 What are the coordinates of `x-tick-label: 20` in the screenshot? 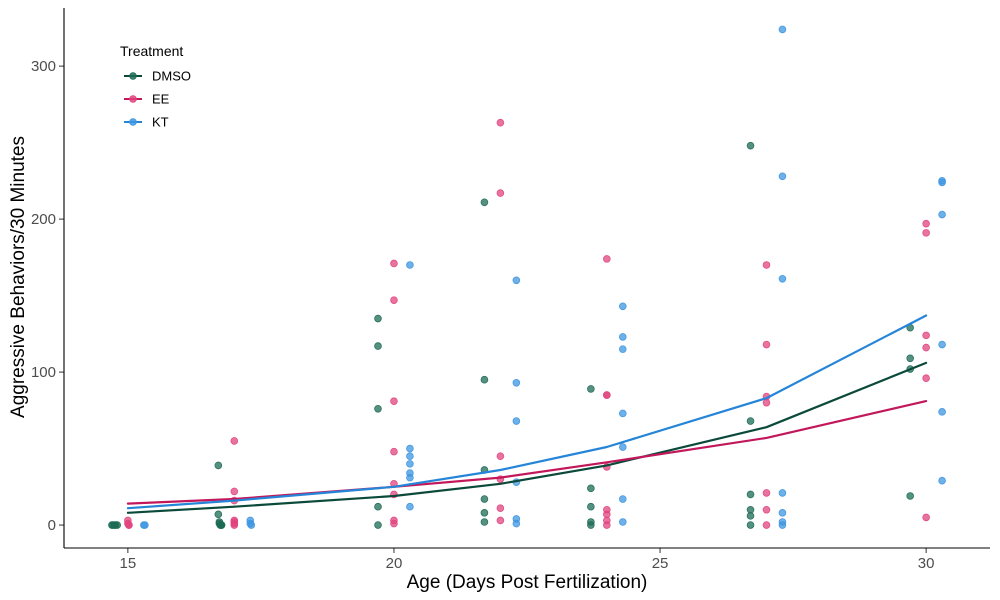 It's located at (394, 563).